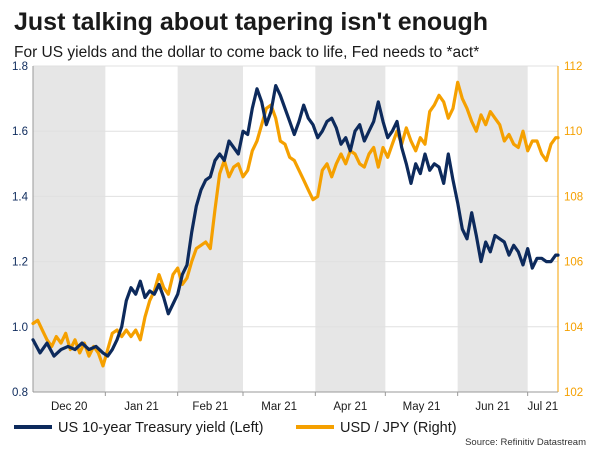 Image resolution: width=600 pixels, height=450 pixels. I want to click on right-tick-label: 108, so click(573, 197).